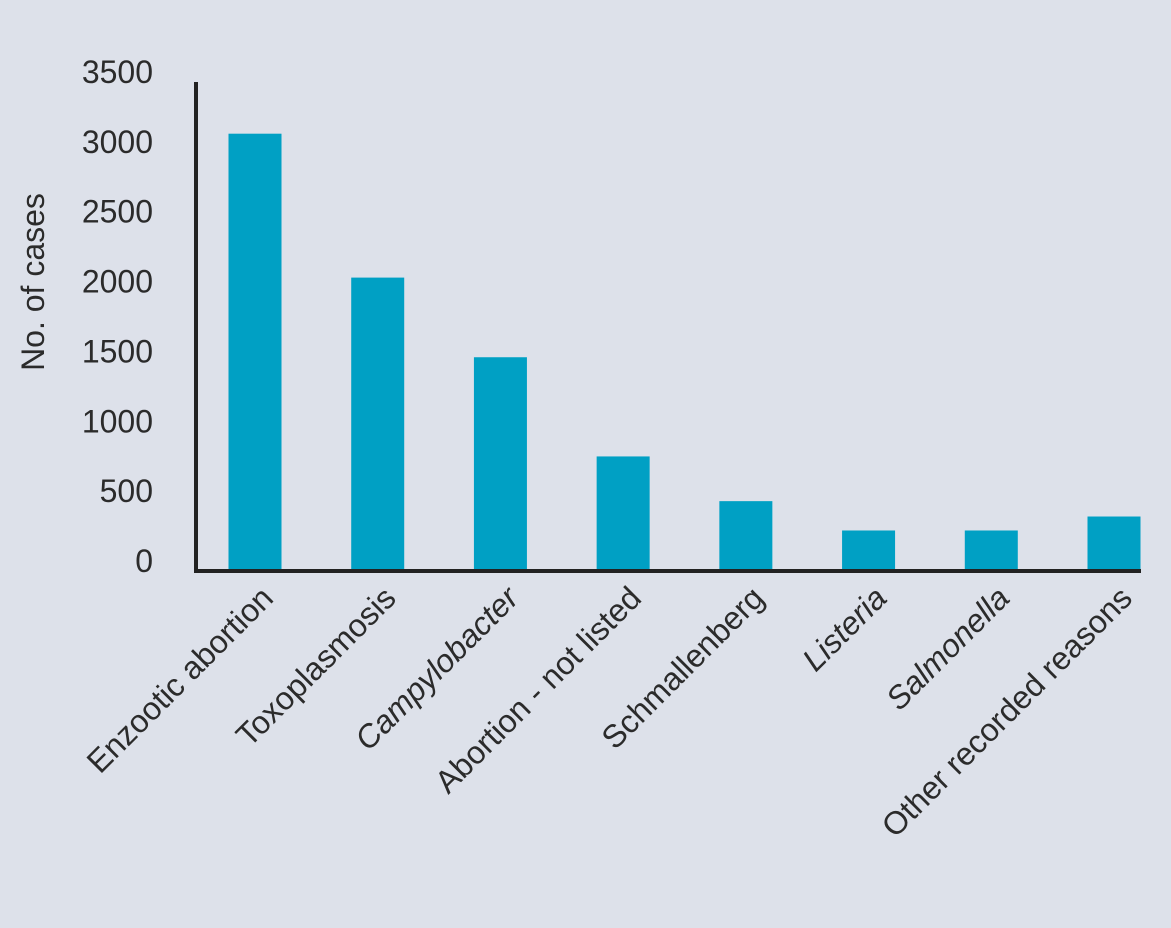 The height and width of the screenshot is (928, 1171). I want to click on y-tick-label: 2500, so click(117, 212).